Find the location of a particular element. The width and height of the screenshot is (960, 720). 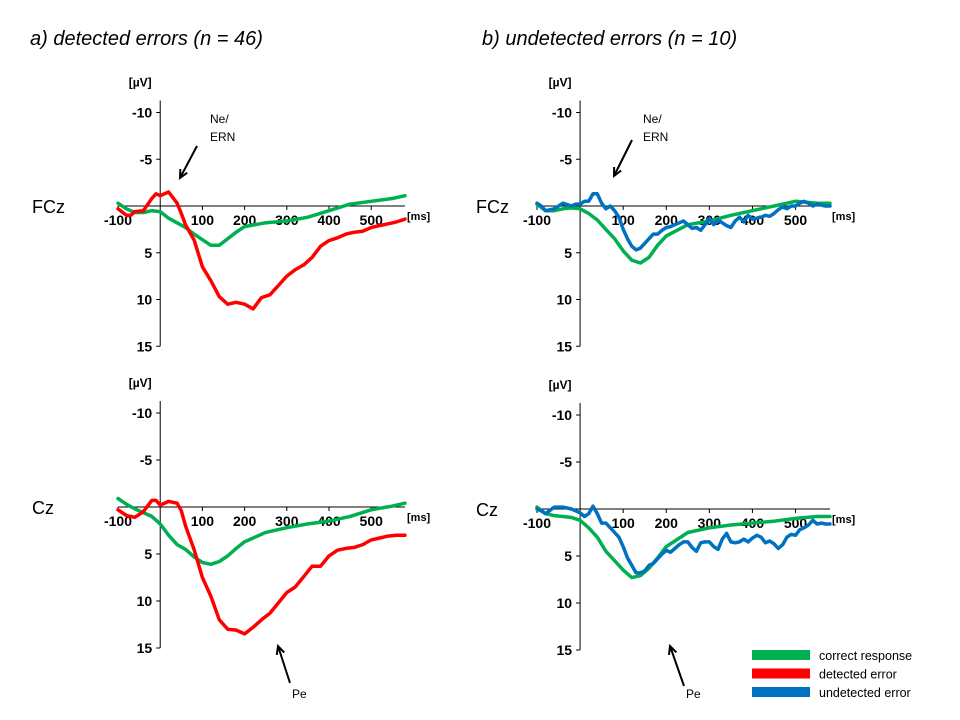

x-tick-label: 400 is located at coordinates (329, 220).